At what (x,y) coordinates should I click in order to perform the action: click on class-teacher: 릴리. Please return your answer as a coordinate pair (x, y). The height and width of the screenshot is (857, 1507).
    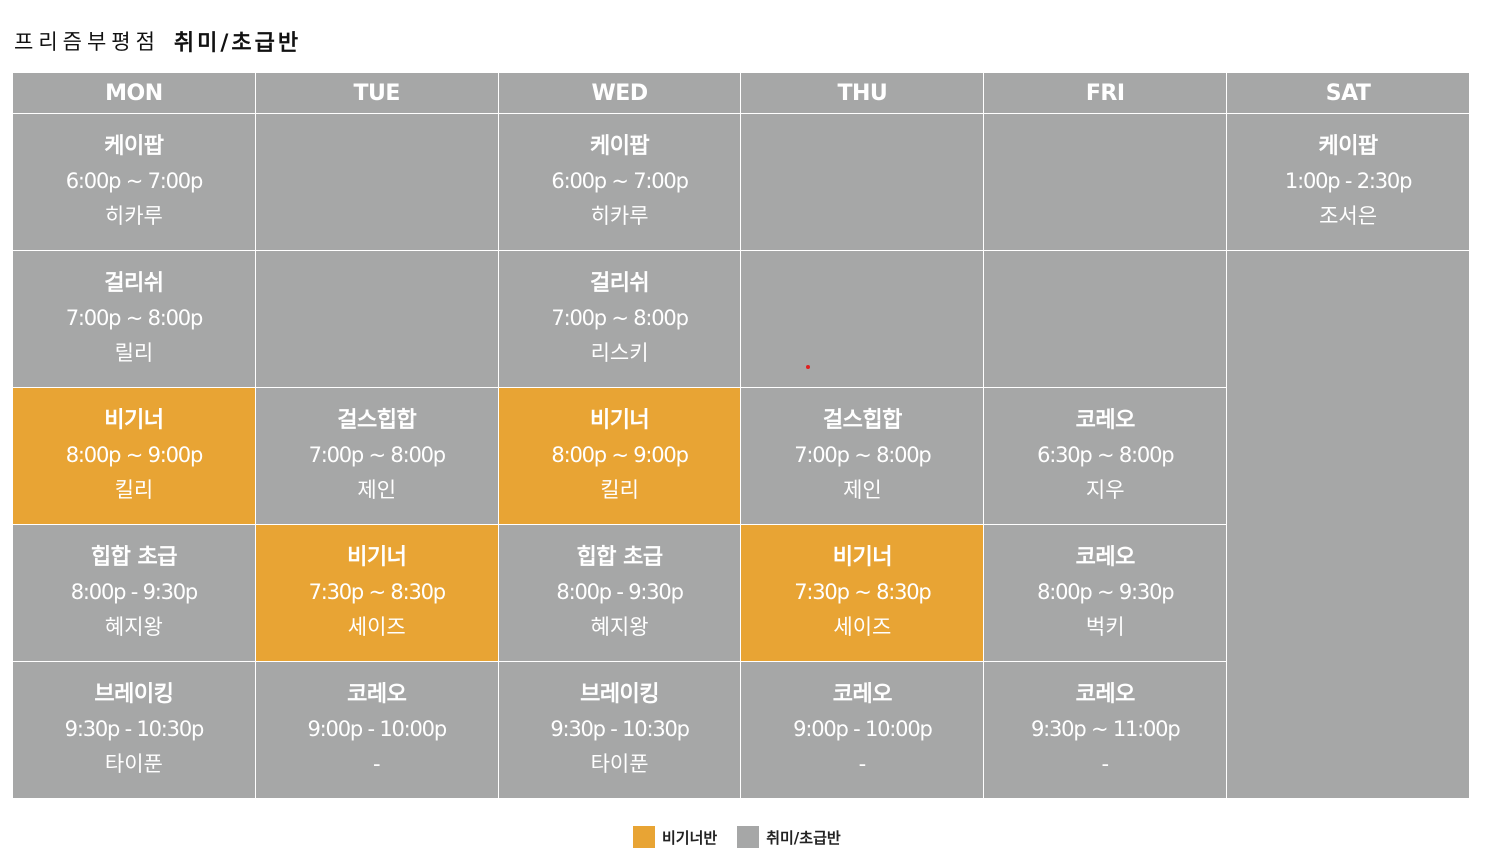
    Looking at the image, I should click on (134, 353).